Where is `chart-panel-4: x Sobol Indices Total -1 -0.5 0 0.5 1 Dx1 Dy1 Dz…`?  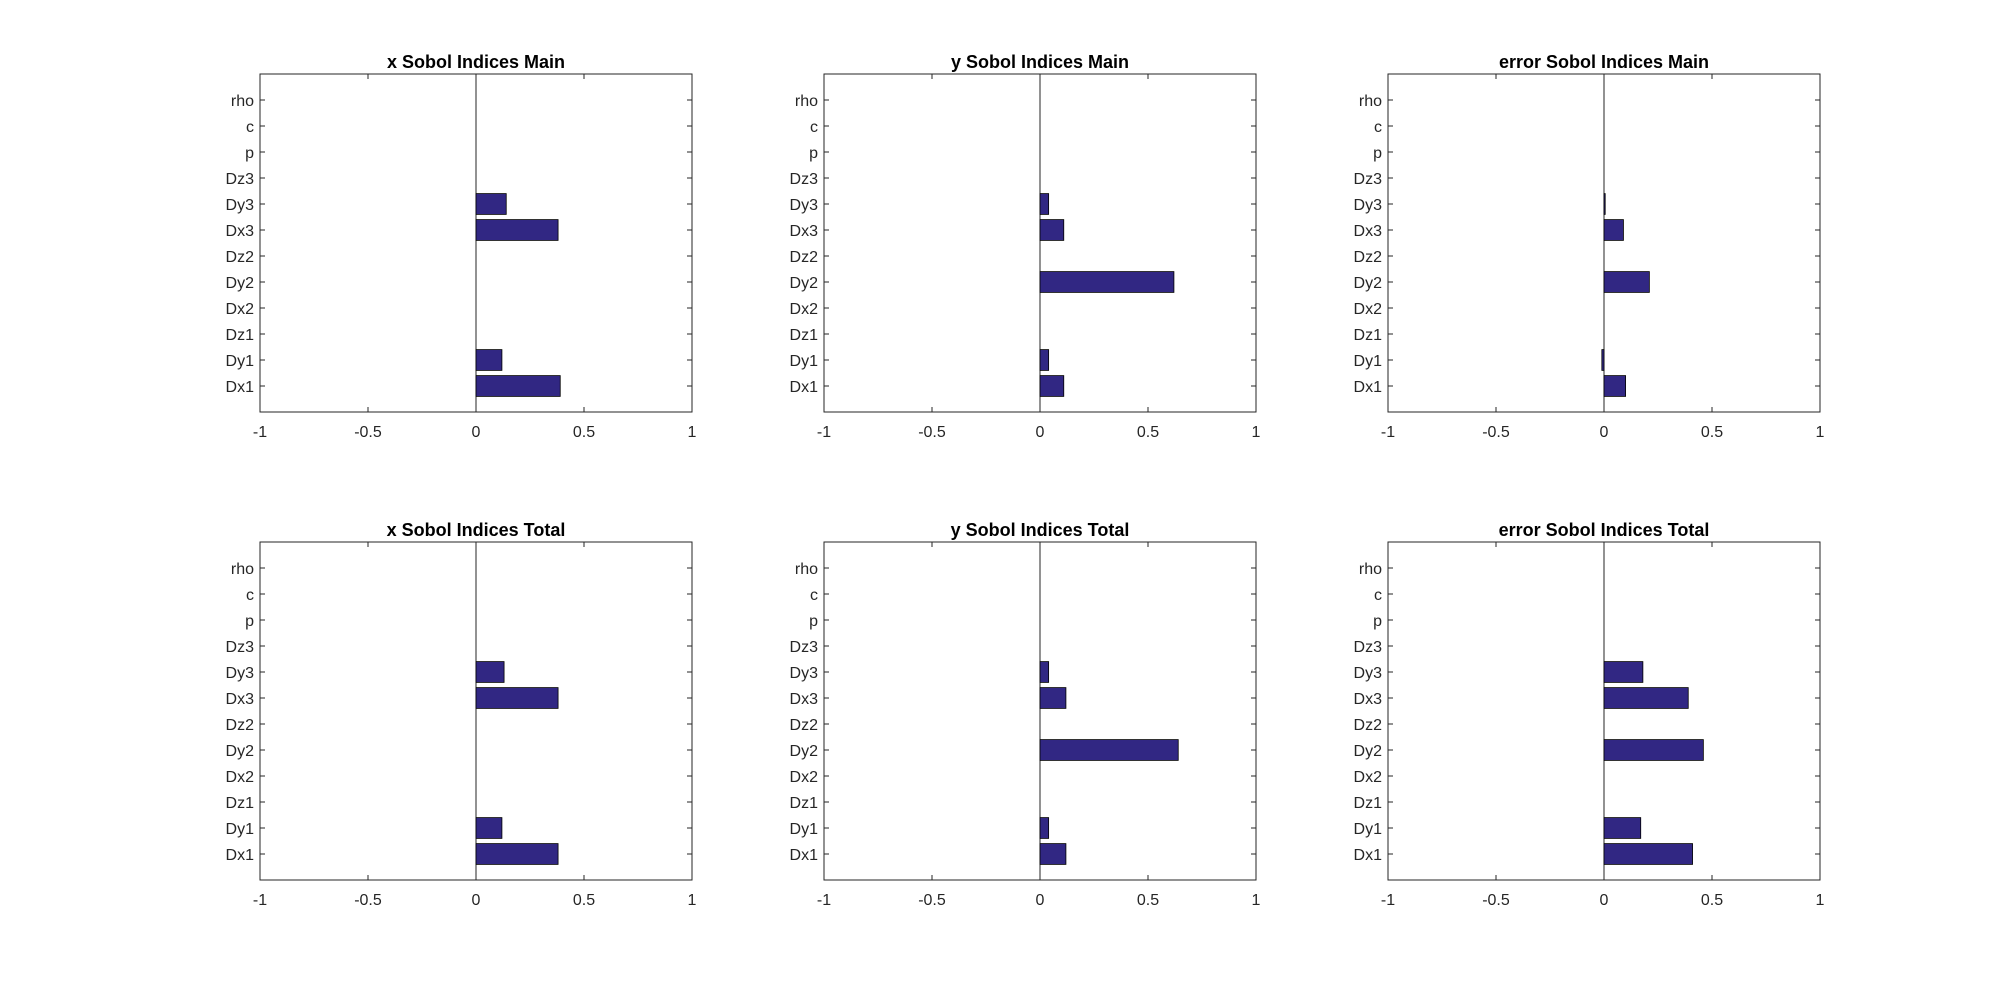
chart-panel-4: x Sobol Indices Total -1 -0.5 0 0.5 1 Dx1 Dy1 Dz… is located at coordinates (461, 714).